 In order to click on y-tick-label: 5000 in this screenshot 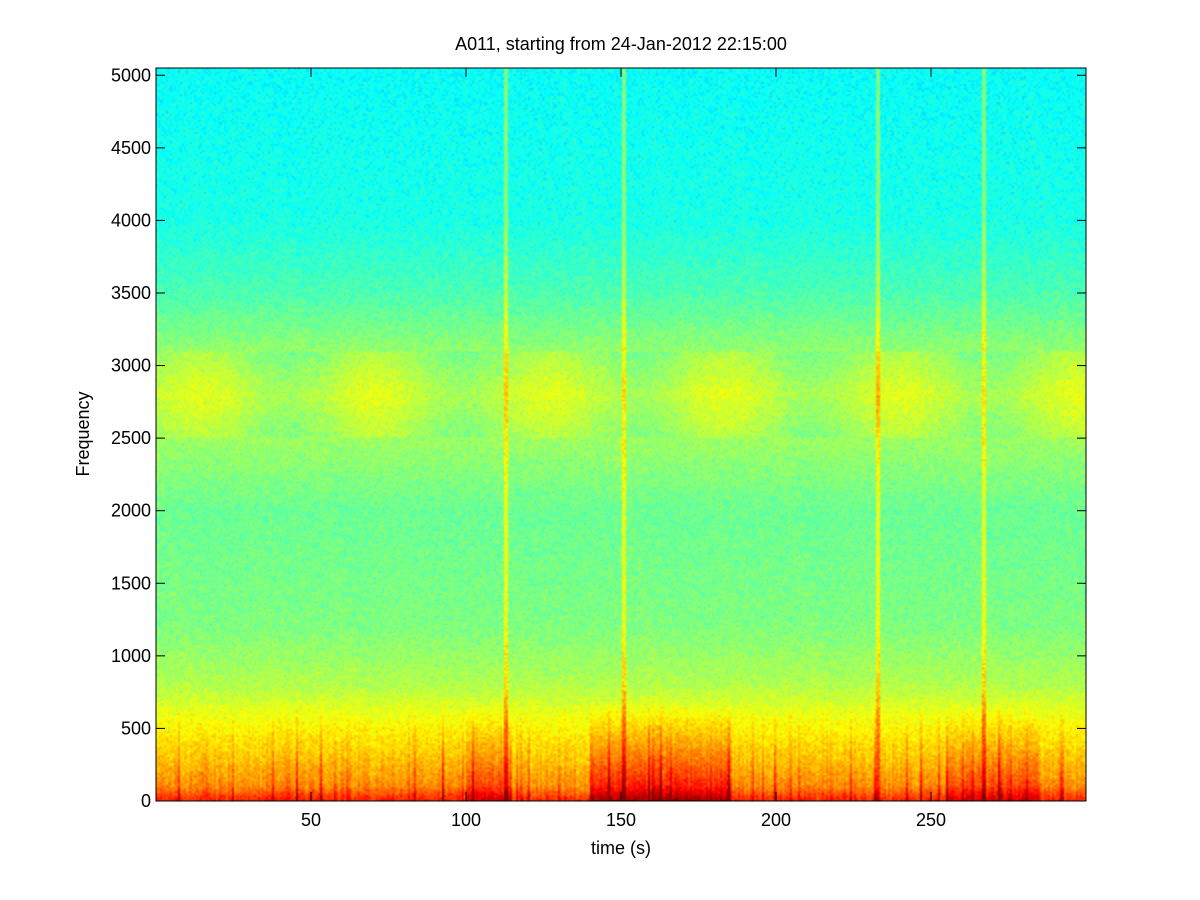, I will do `click(131, 75)`.